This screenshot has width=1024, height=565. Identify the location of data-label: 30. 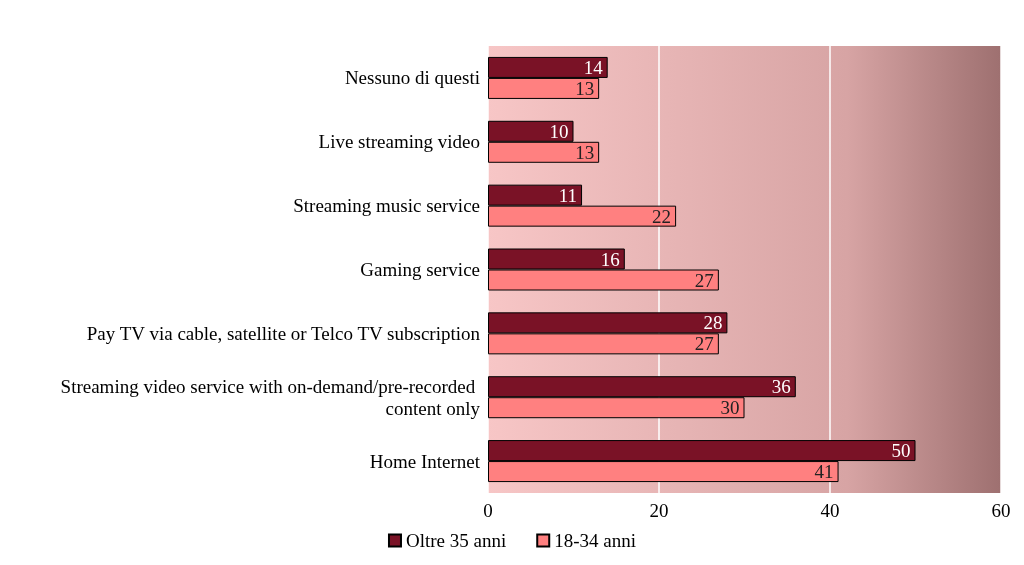
(730, 408).